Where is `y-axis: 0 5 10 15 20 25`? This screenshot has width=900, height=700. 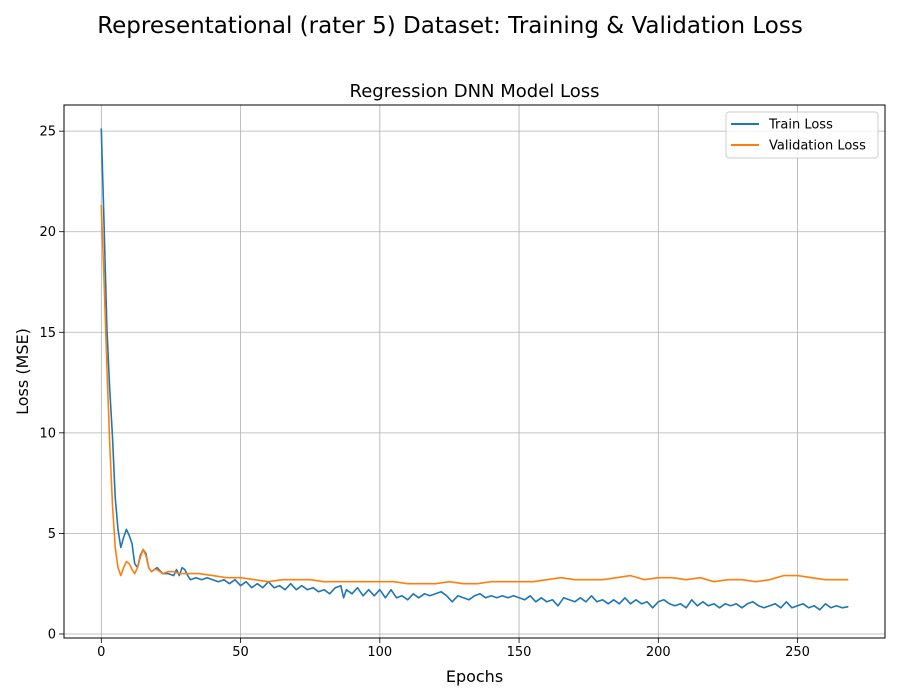
y-axis: 0 5 10 15 20 25 is located at coordinates (51, 383).